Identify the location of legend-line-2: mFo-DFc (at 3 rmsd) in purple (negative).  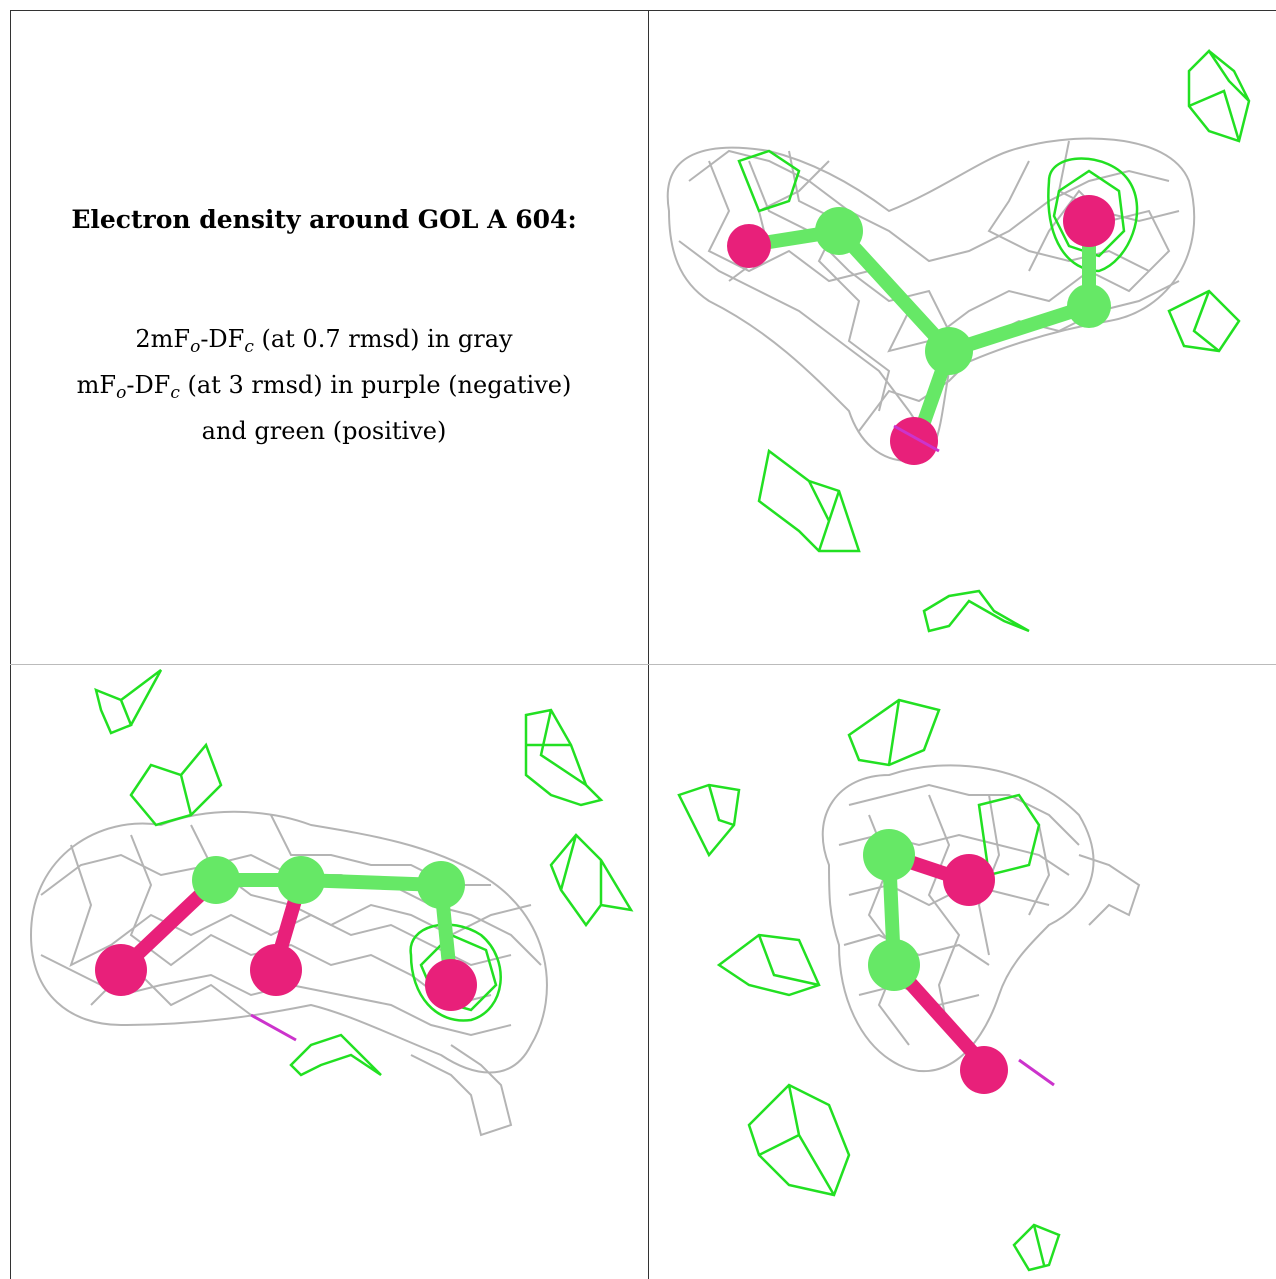
(324, 389).